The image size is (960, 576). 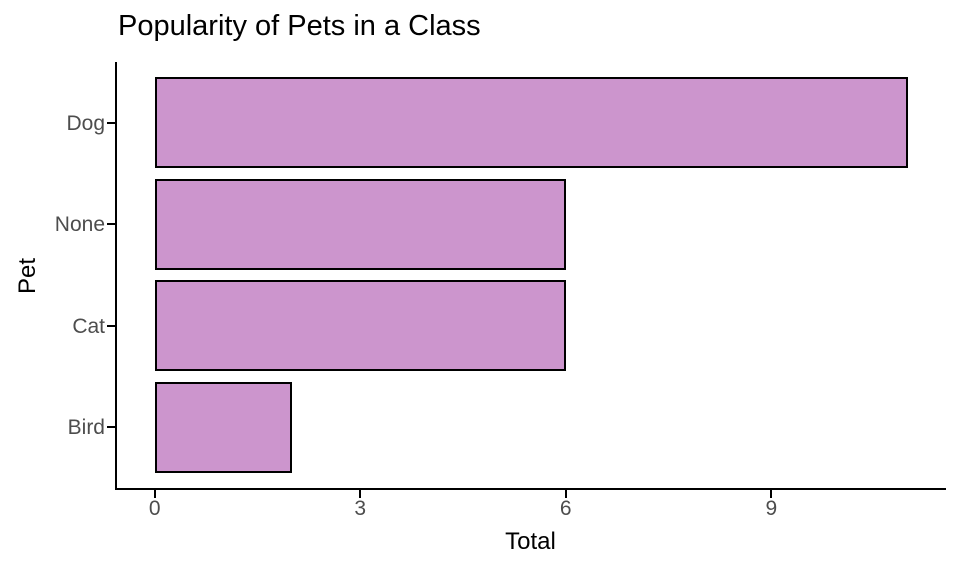 I want to click on x-tick-label: 9, so click(x=771, y=508).